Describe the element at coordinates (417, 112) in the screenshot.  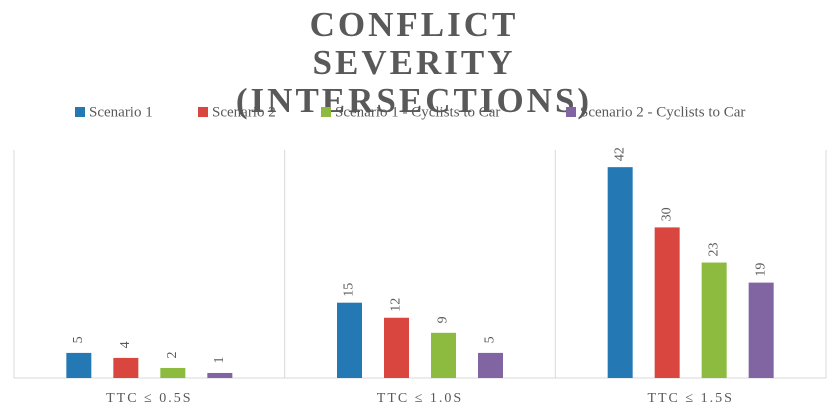
I see `legend-label: Scenario 1 - Cyclists to Car` at that location.